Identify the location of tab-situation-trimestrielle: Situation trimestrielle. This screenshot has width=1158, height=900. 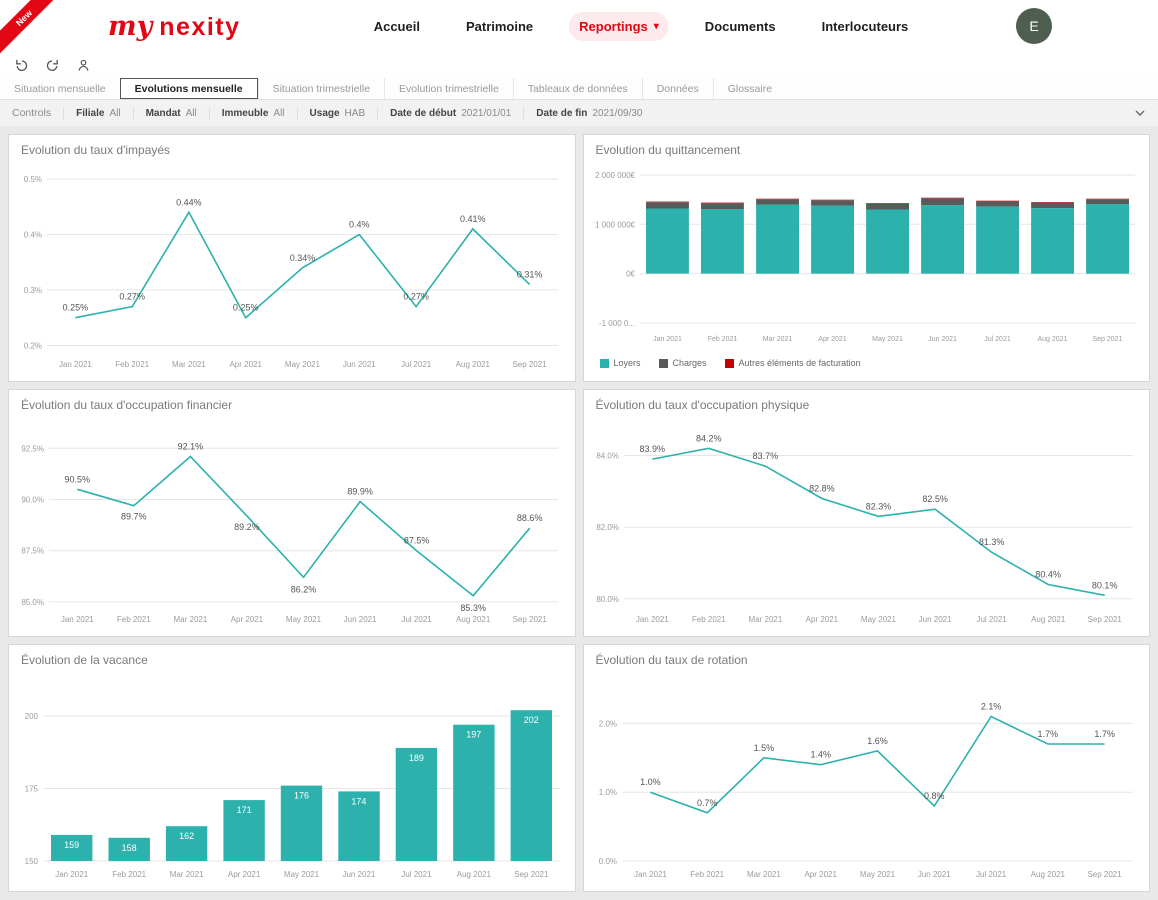
(320, 88).